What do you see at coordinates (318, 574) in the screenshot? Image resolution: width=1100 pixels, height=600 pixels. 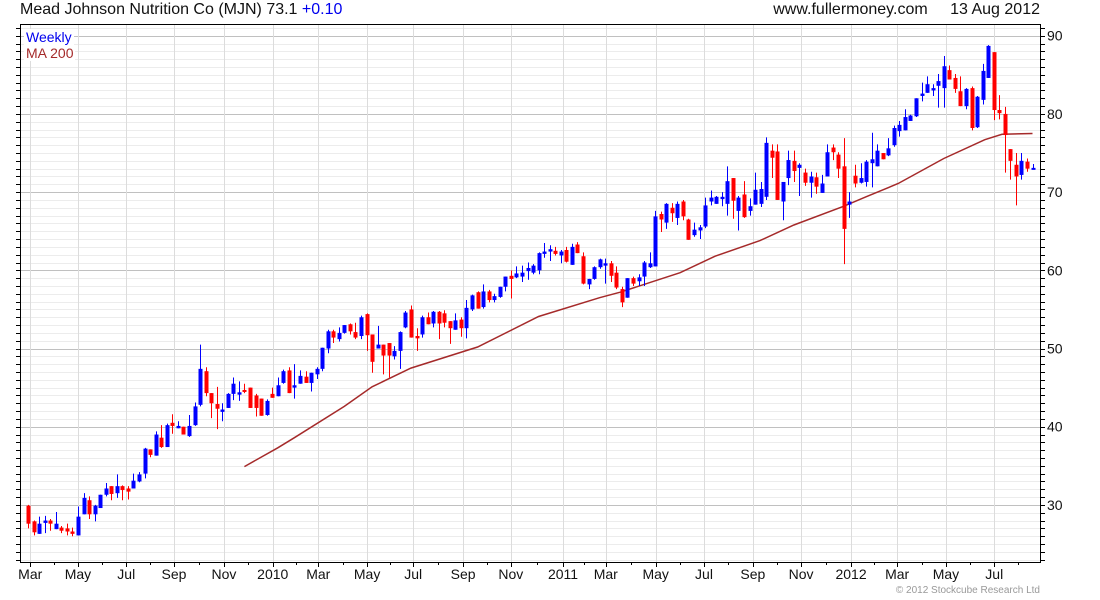 I see `x-tick-label: Mar` at bounding box center [318, 574].